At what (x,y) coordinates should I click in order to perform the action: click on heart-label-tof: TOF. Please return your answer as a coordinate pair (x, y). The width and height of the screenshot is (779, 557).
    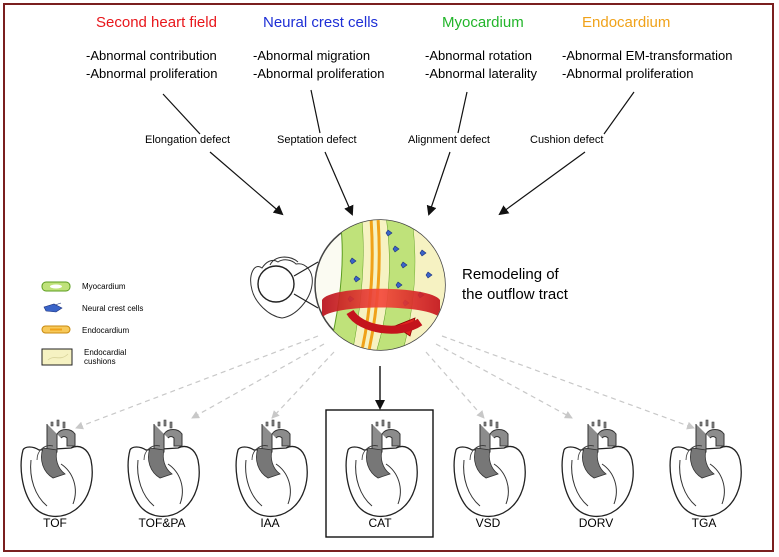
    Looking at the image, I should click on (55, 523).